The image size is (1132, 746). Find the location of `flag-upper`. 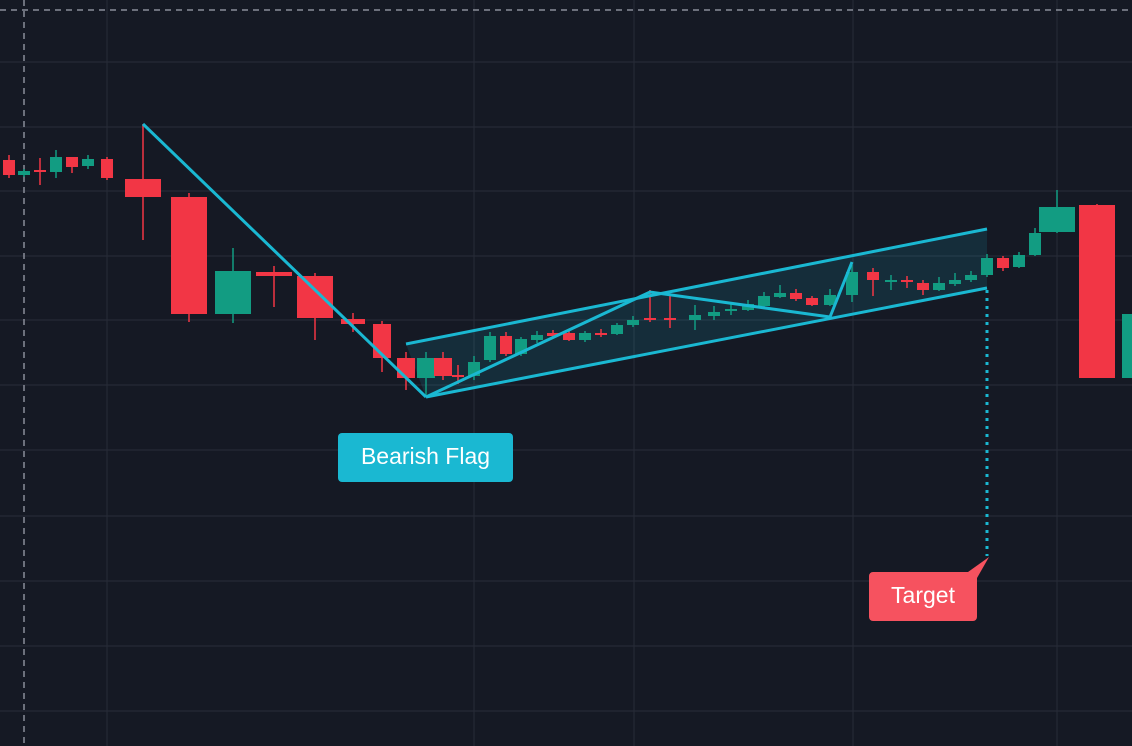

flag-upper is located at coordinates (696, 286).